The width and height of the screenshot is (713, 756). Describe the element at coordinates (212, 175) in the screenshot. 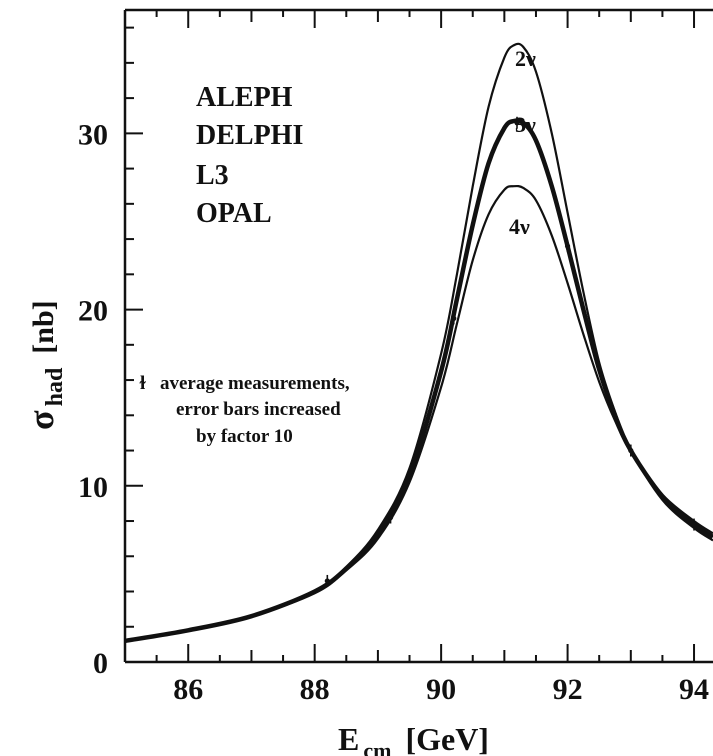

I see `legend-l3: L3` at that location.